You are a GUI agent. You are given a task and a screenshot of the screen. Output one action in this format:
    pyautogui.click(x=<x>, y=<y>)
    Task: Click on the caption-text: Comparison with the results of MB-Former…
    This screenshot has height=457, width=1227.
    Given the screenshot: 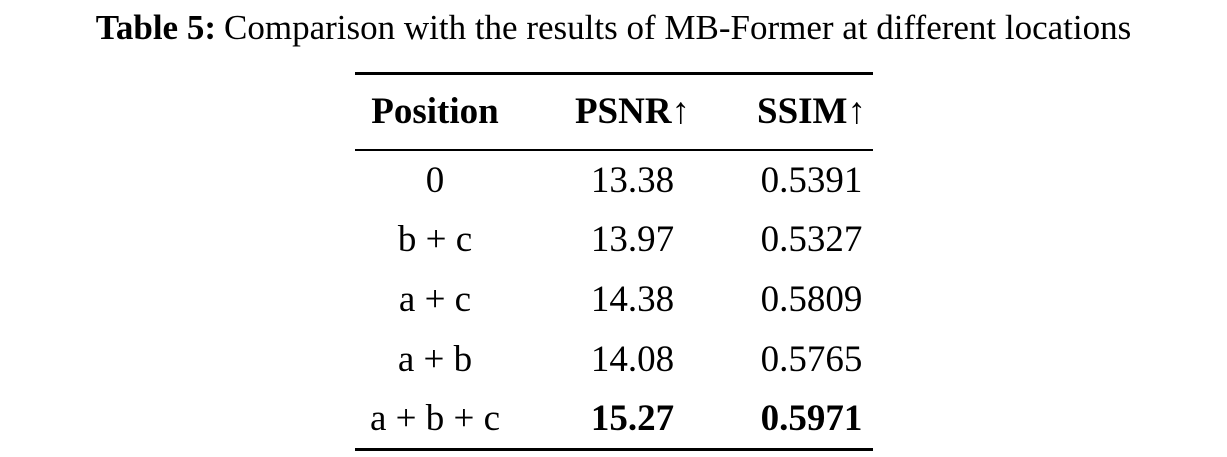 What is the action you would take?
    pyautogui.click(x=678, y=27)
    